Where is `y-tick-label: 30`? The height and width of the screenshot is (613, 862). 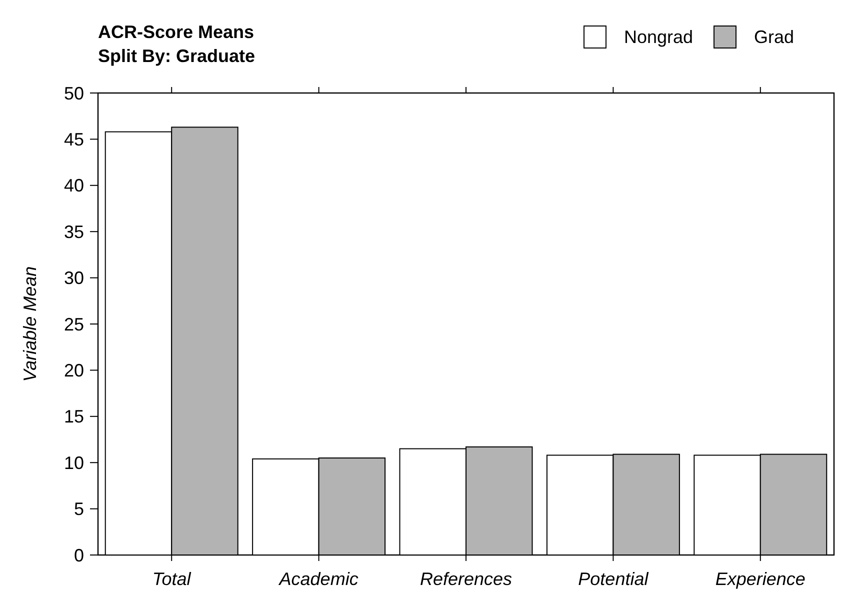
y-tick-label: 30 is located at coordinates (74, 278).